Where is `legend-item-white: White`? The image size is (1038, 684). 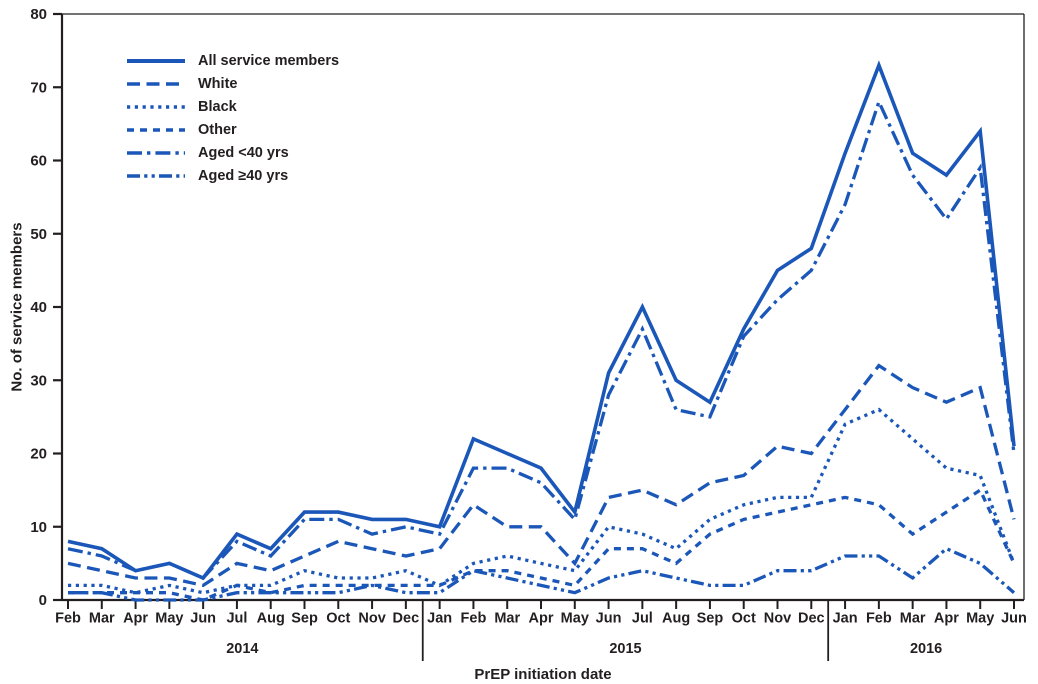 legend-item-white: White is located at coordinates (233, 83).